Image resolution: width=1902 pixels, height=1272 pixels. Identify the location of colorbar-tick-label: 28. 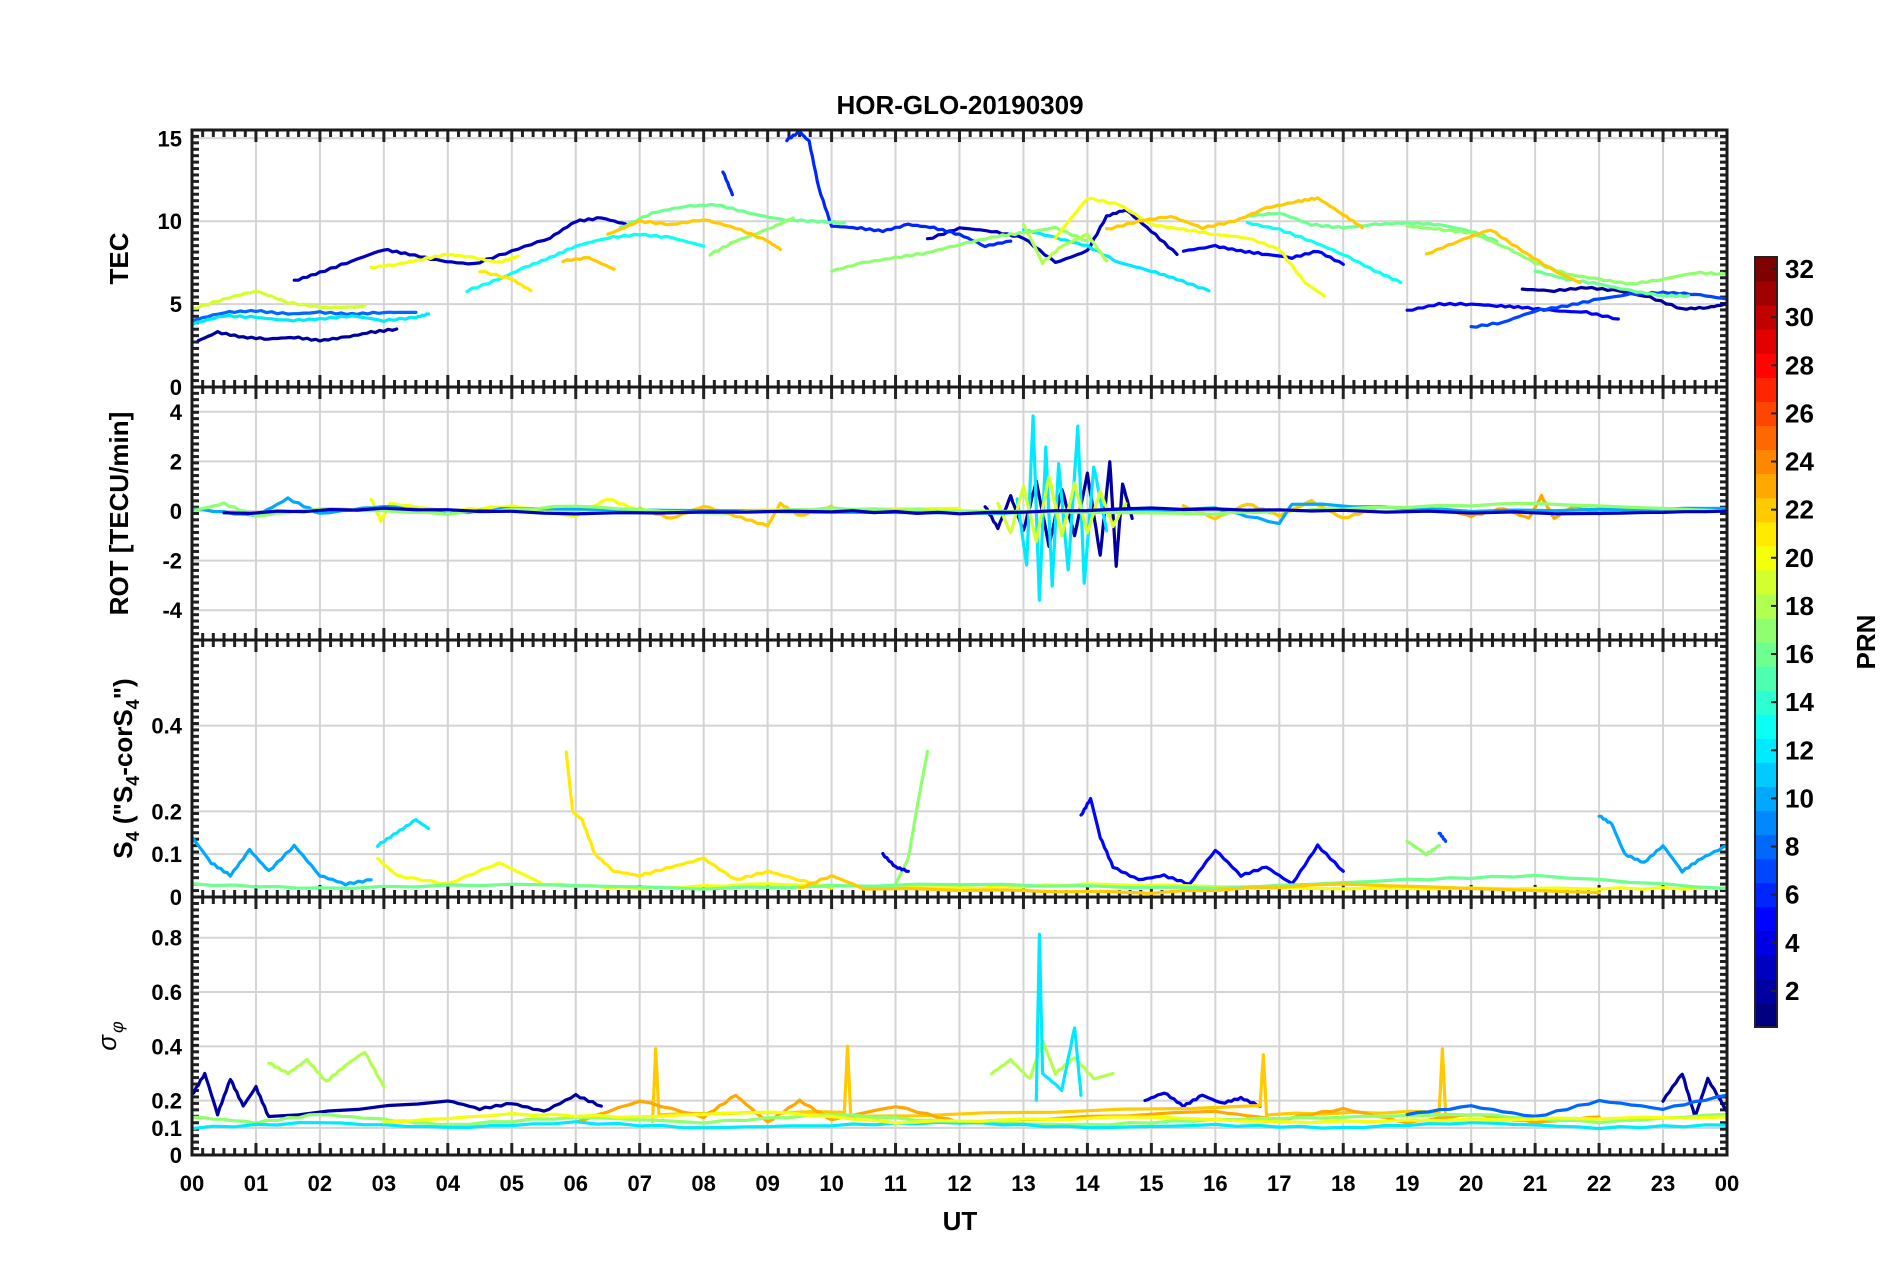
(1799, 365).